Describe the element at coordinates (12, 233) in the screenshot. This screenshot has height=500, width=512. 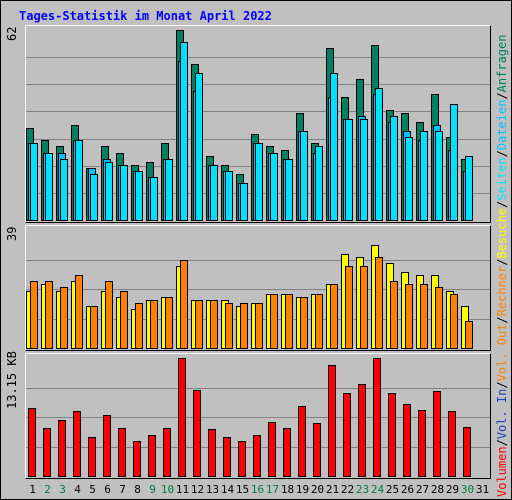
I see `visits-y-max-label: 39` at that location.